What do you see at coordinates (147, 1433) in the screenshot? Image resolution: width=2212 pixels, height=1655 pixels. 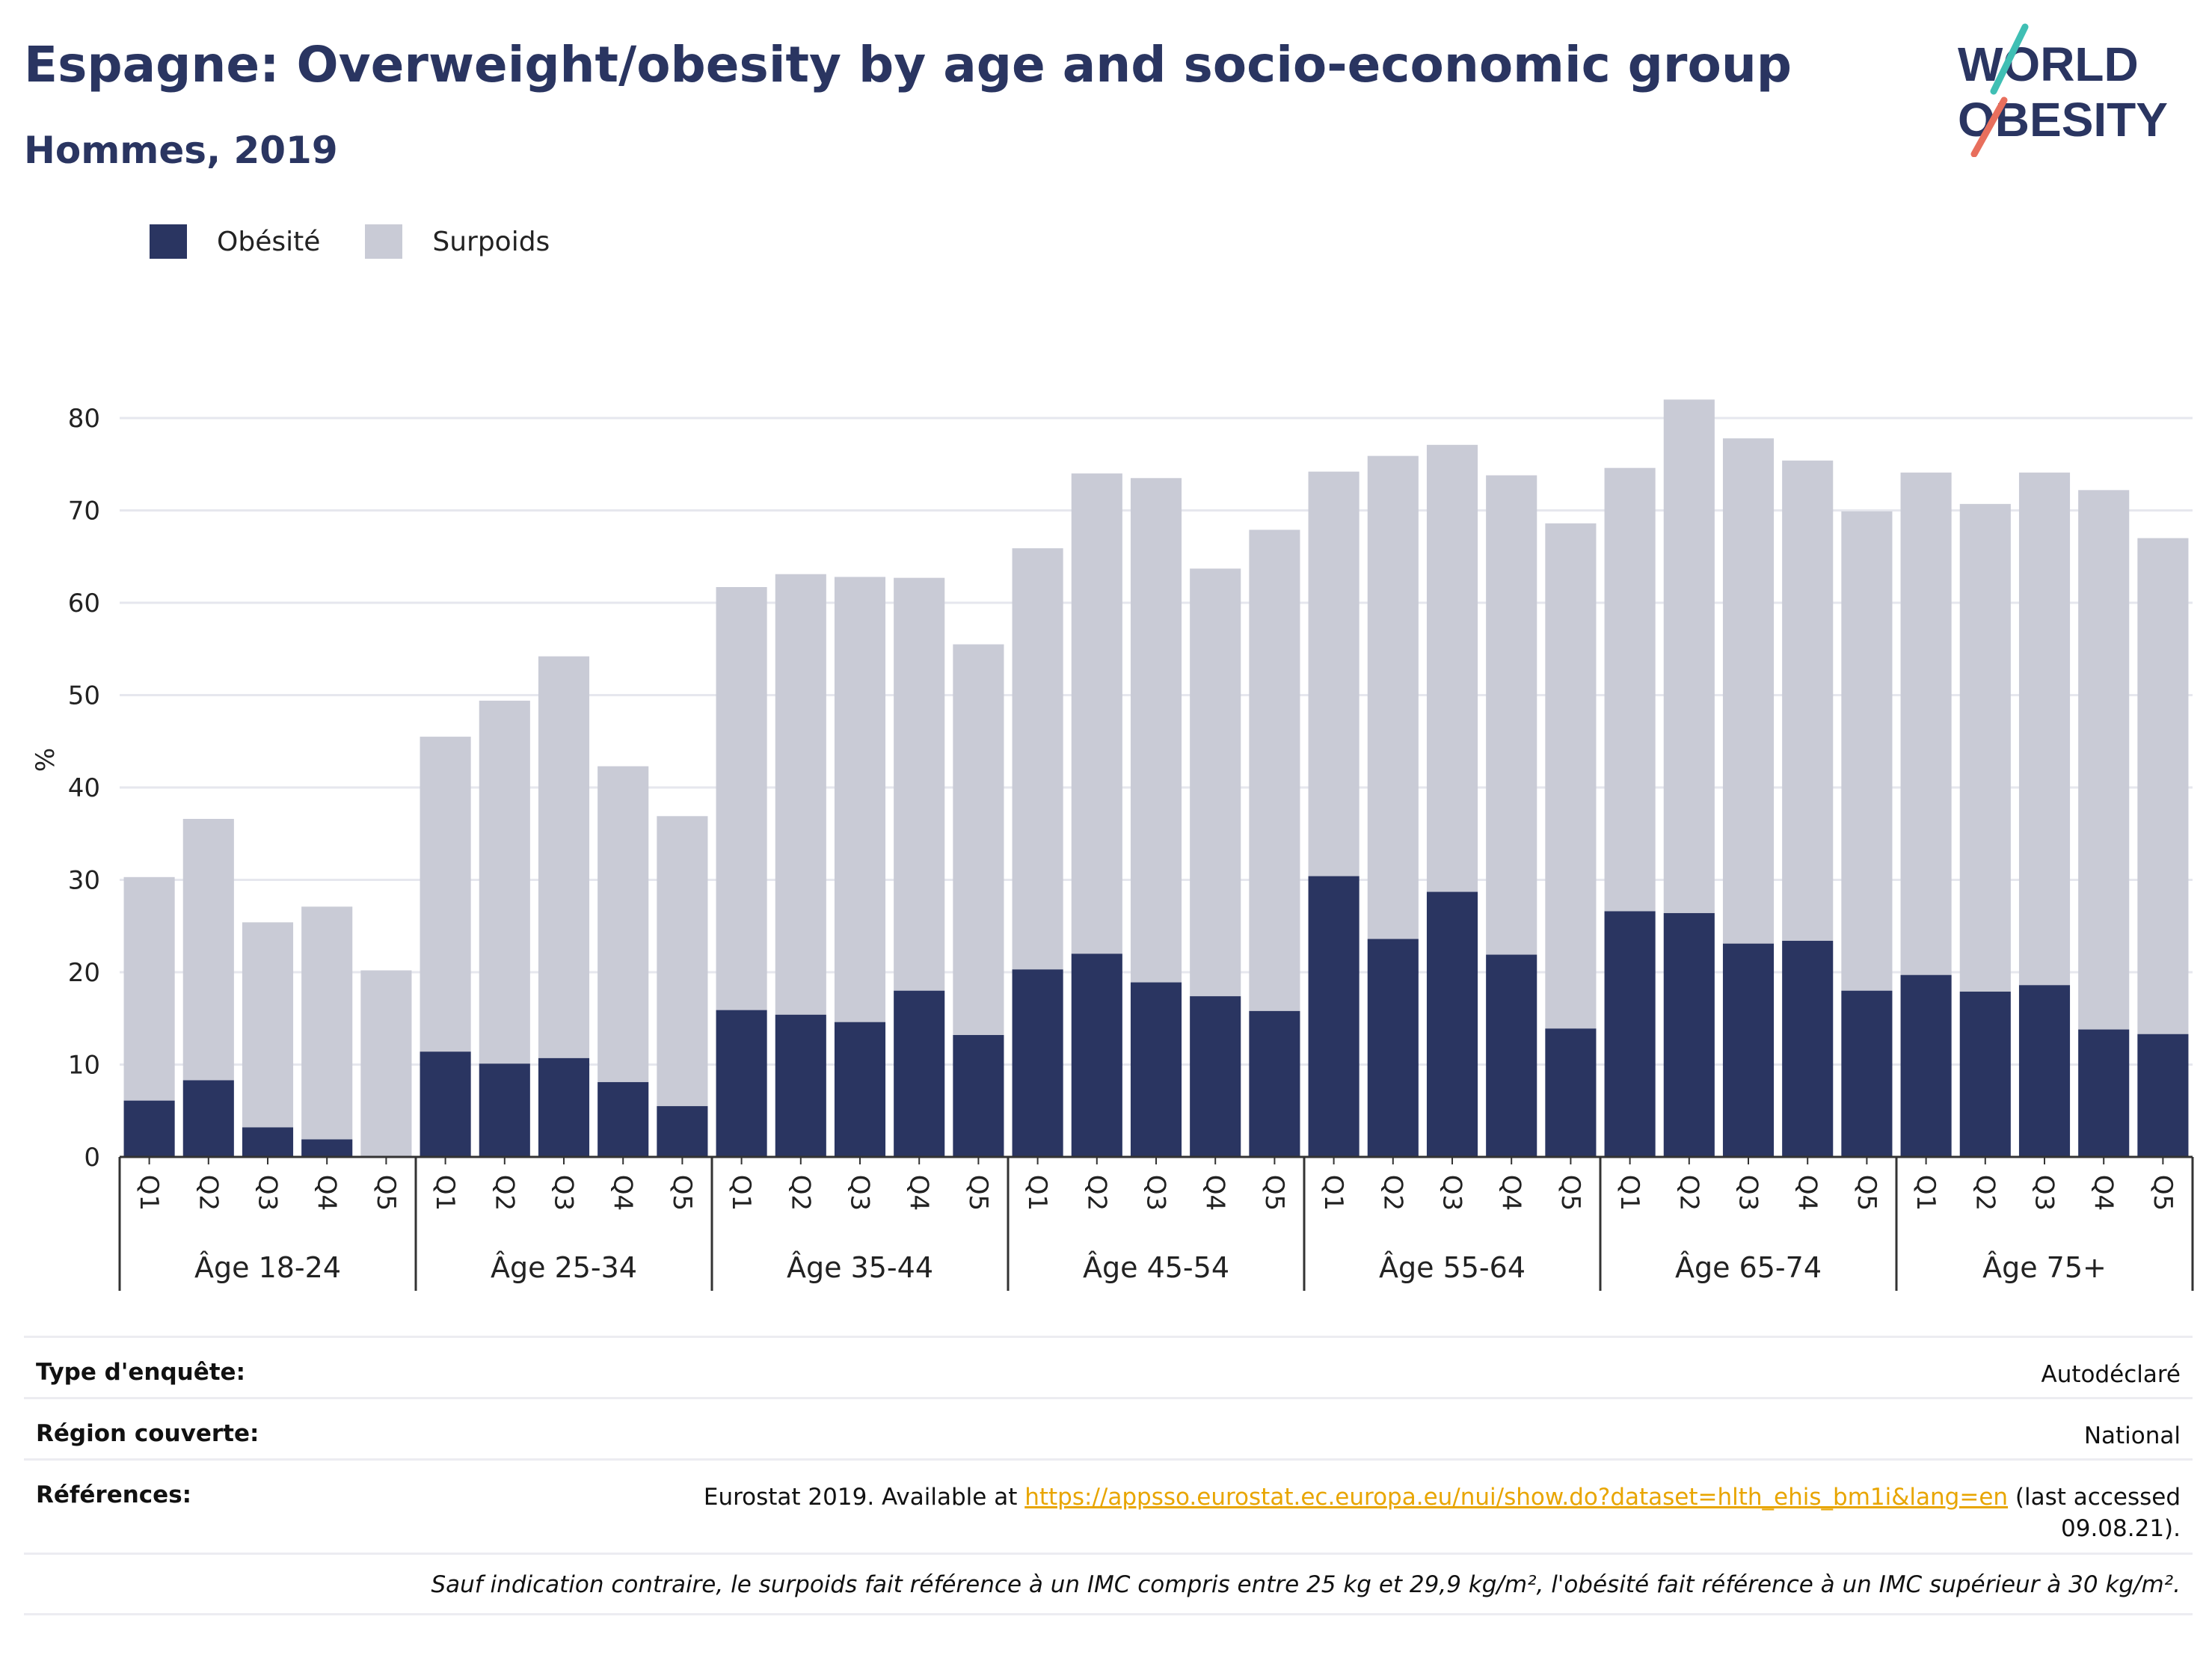 I see `region-label: Région couverte:` at bounding box center [147, 1433].